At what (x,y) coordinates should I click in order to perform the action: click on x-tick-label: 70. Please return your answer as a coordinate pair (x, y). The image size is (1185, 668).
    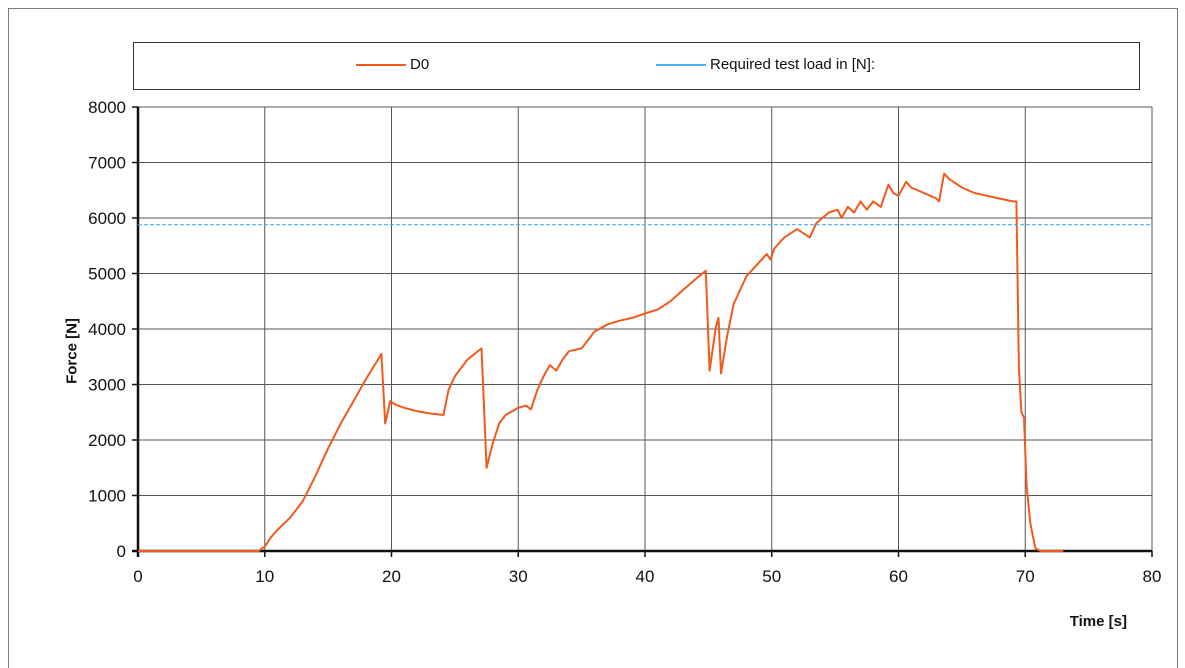
    Looking at the image, I should click on (1025, 576).